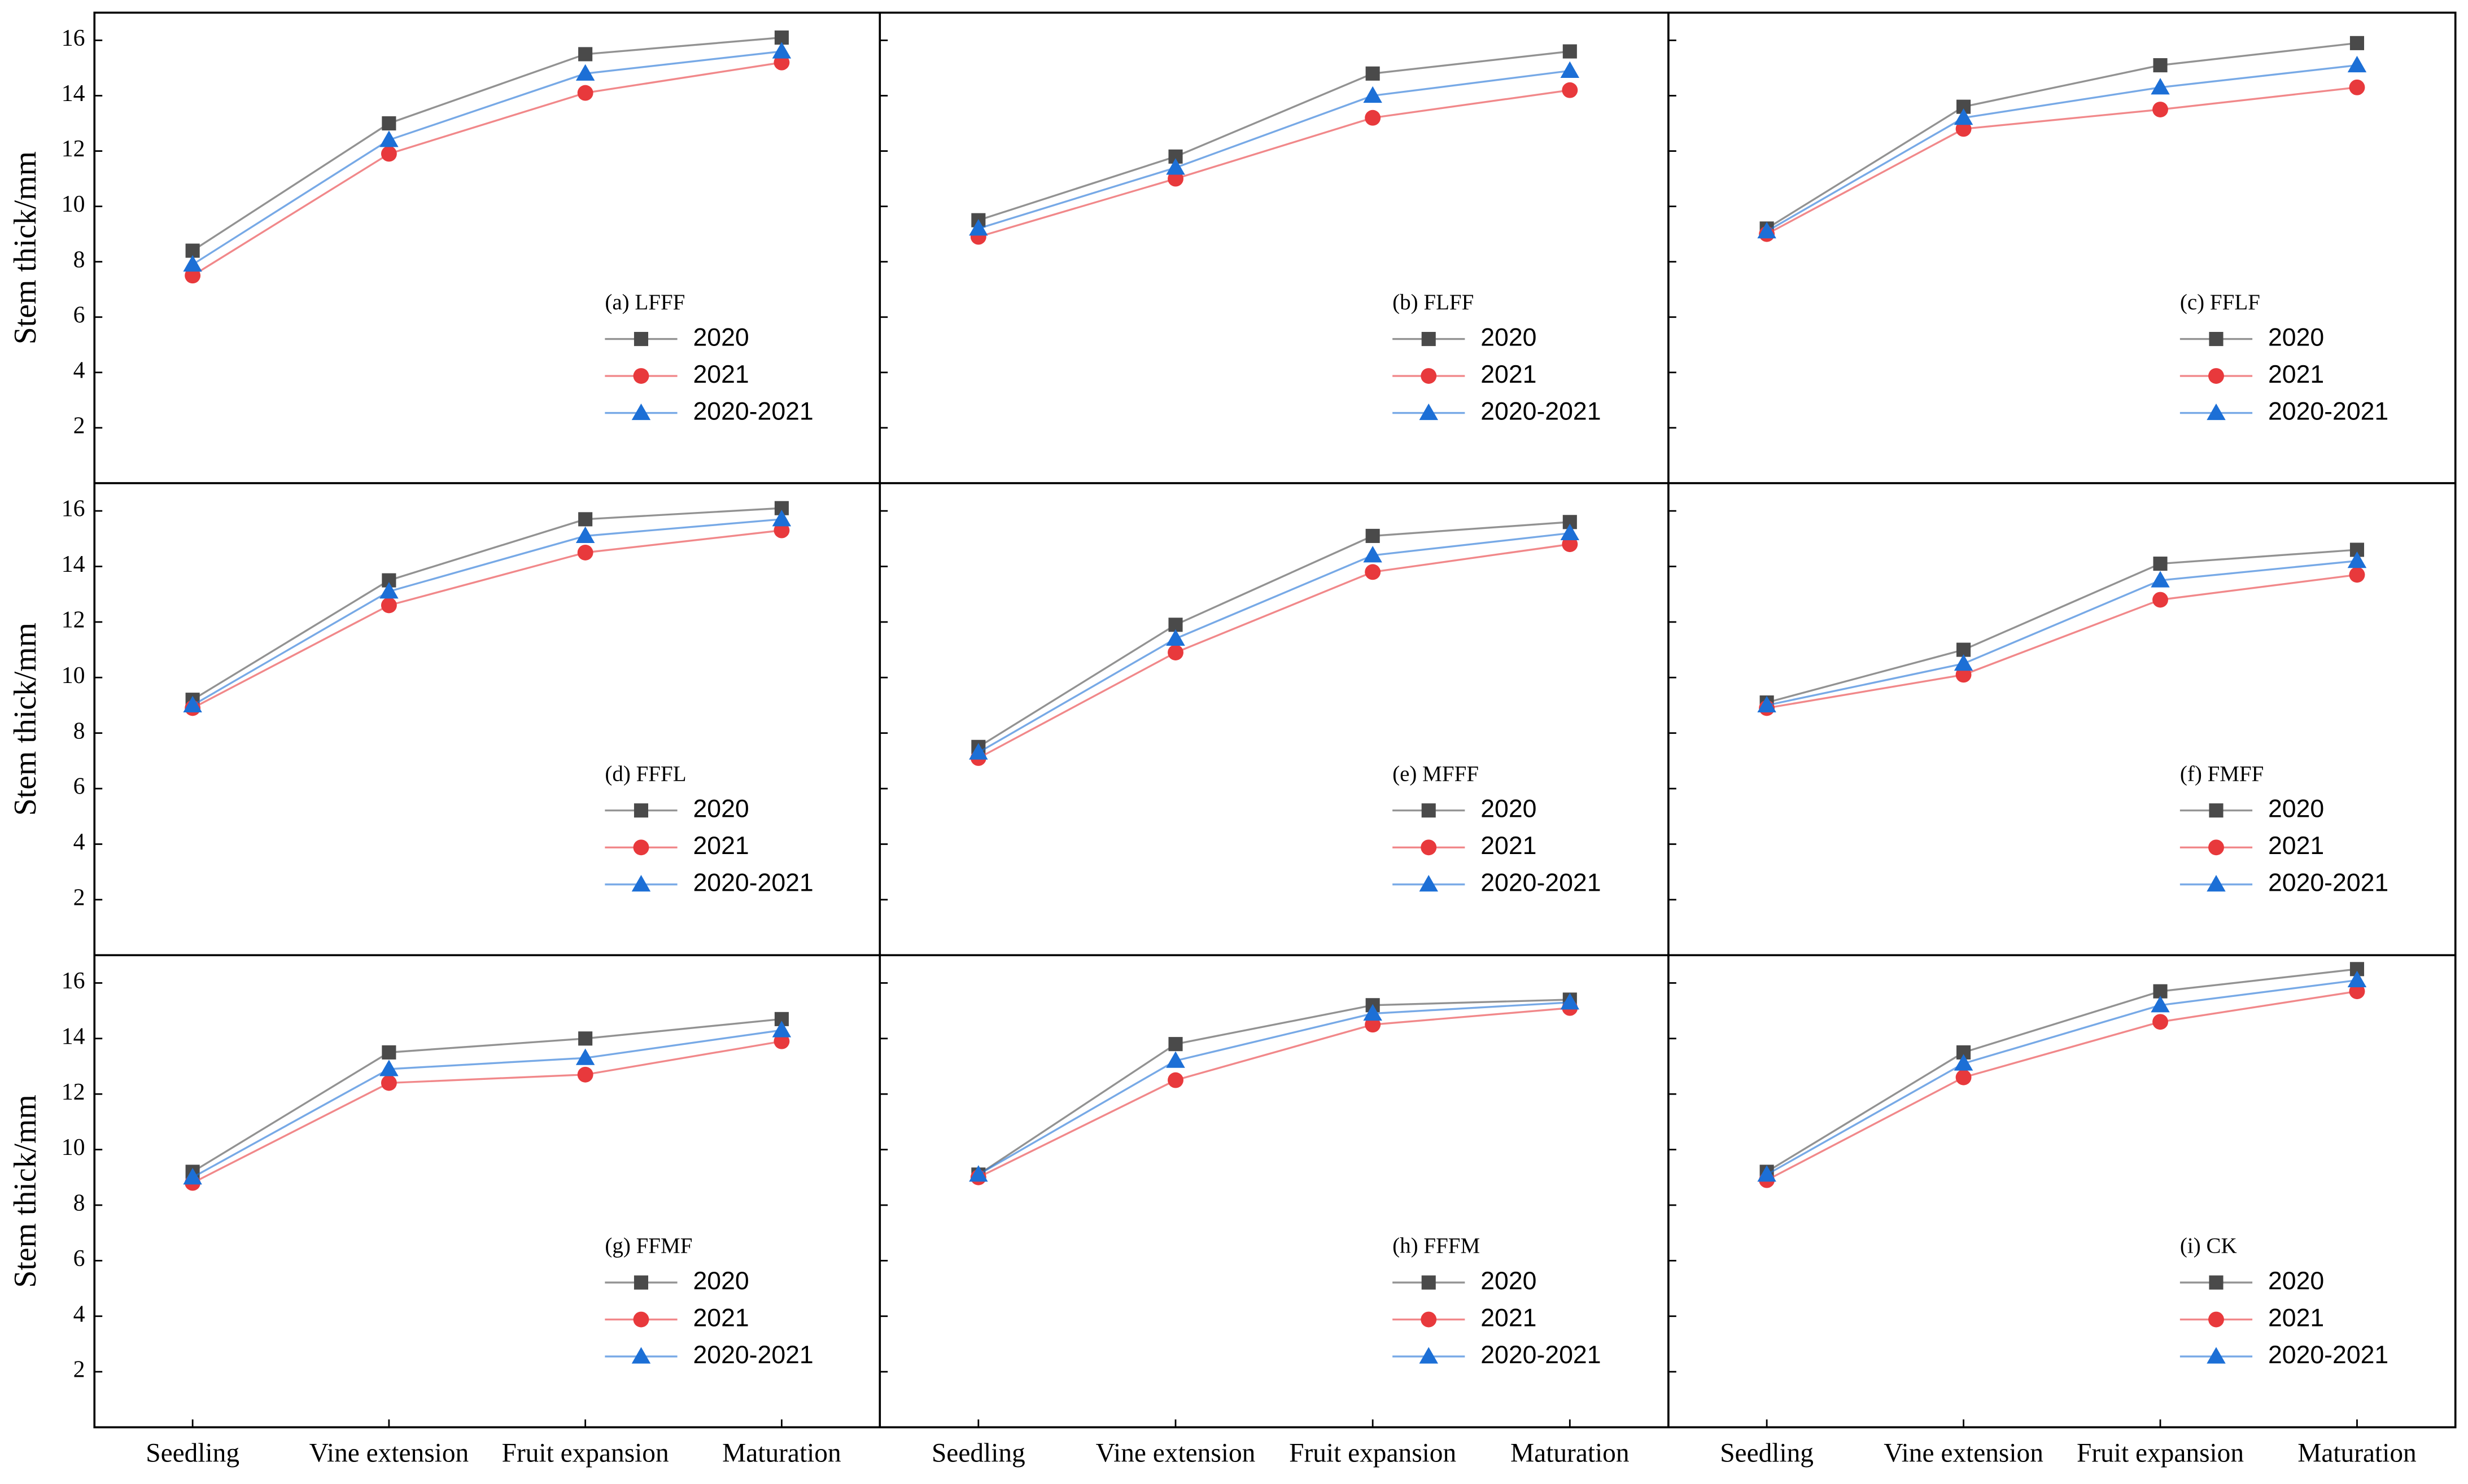 This screenshot has height=1484, width=2468. What do you see at coordinates (79, 315) in the screenshot?
I see `y-tick-label: 6` at bounding box center [79, 315].